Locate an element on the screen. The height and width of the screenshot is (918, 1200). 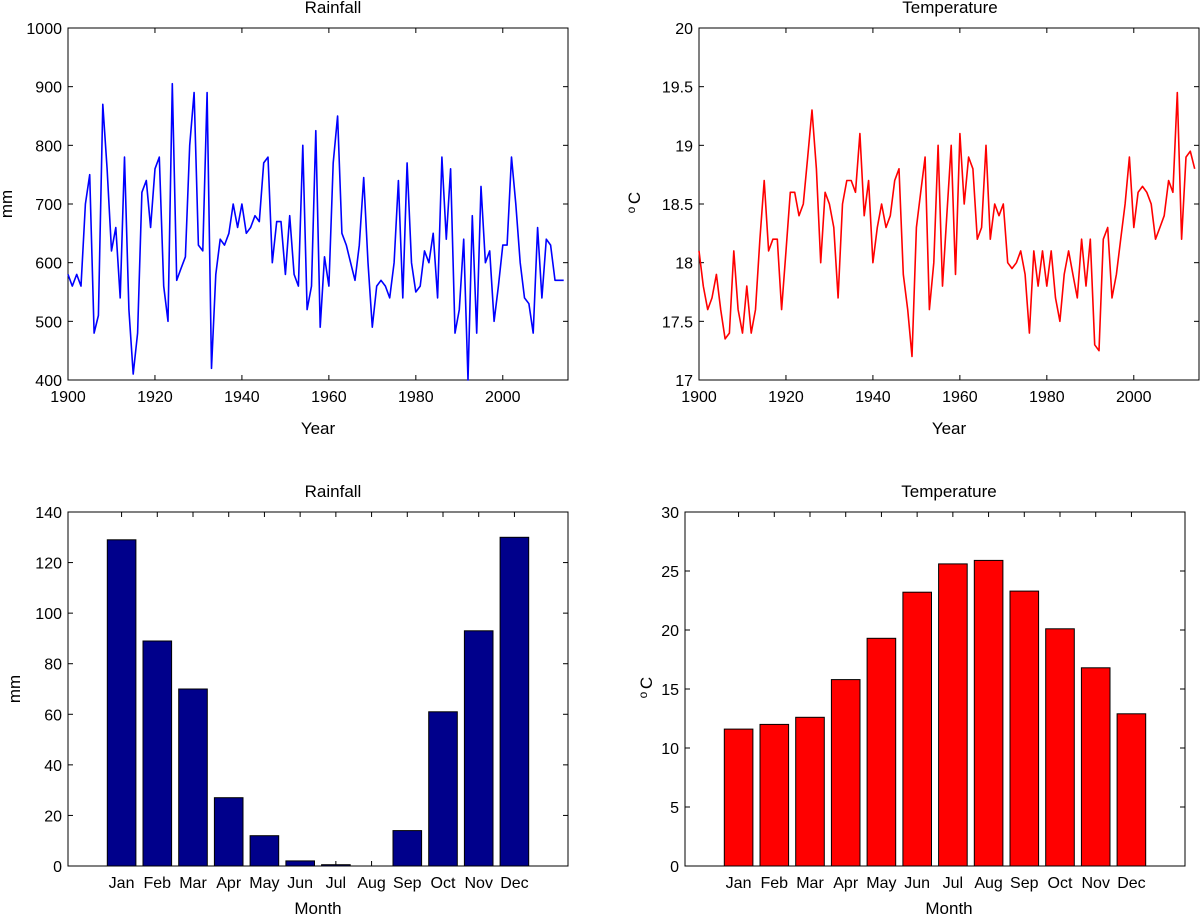
y-tick-label: 100 is located at coordinates (48, 614).